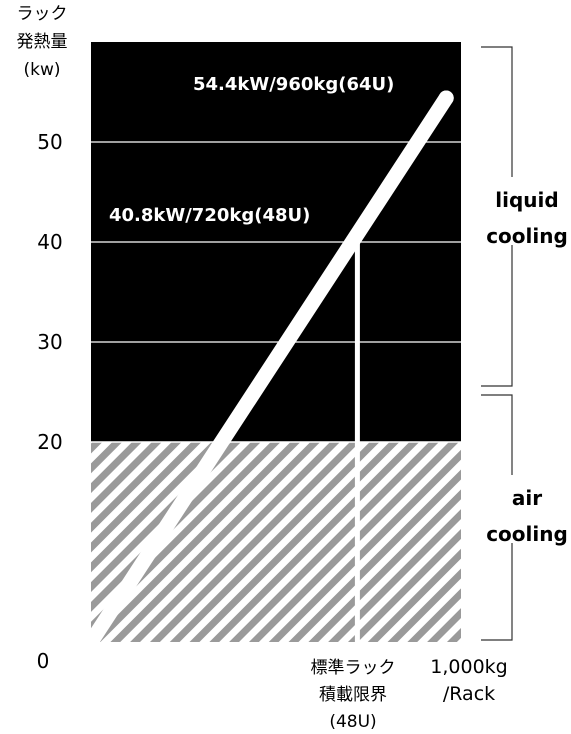 This screenshot has height=734, width=571. What do you see at coordinates (49, 242) in the screenshot?
I see `y-tick-label-40: 40` at bounding box center [49, 242].